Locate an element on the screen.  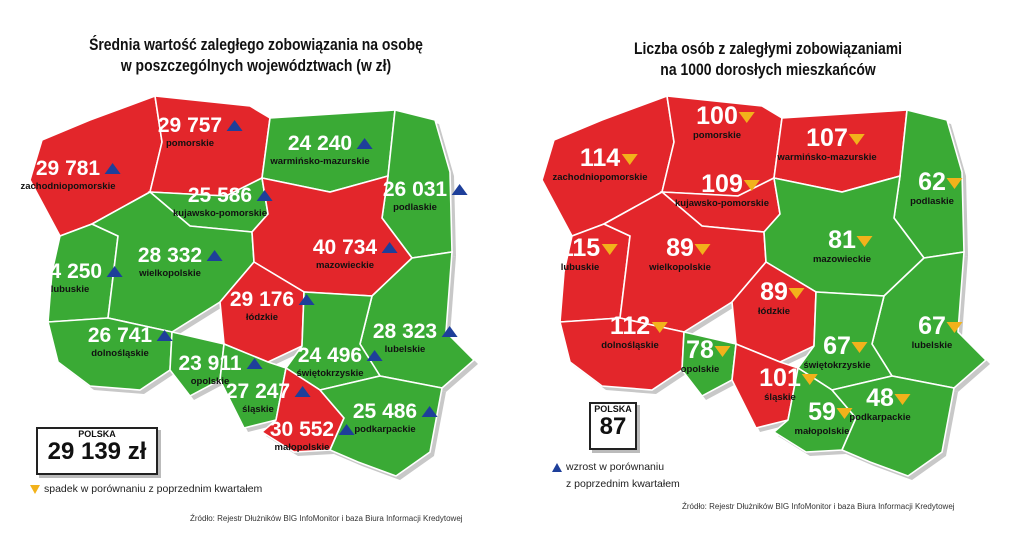
left-region-5-value: 24 250 is located at coordinates (70, 271).